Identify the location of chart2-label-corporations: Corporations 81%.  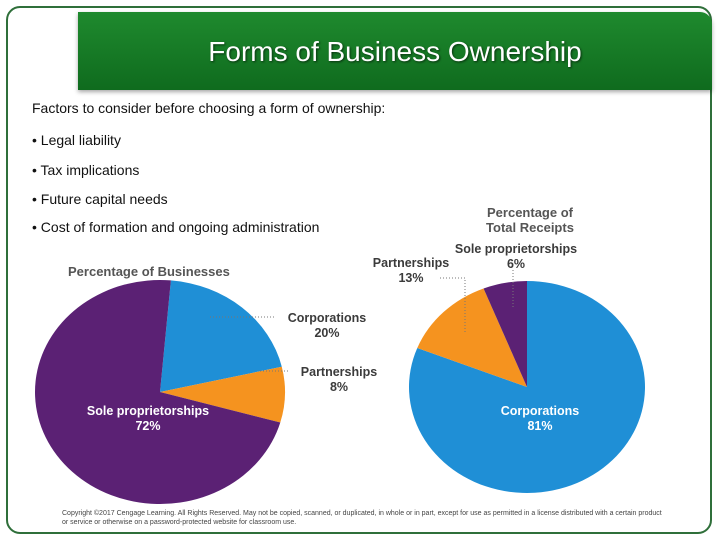
(540, 419).